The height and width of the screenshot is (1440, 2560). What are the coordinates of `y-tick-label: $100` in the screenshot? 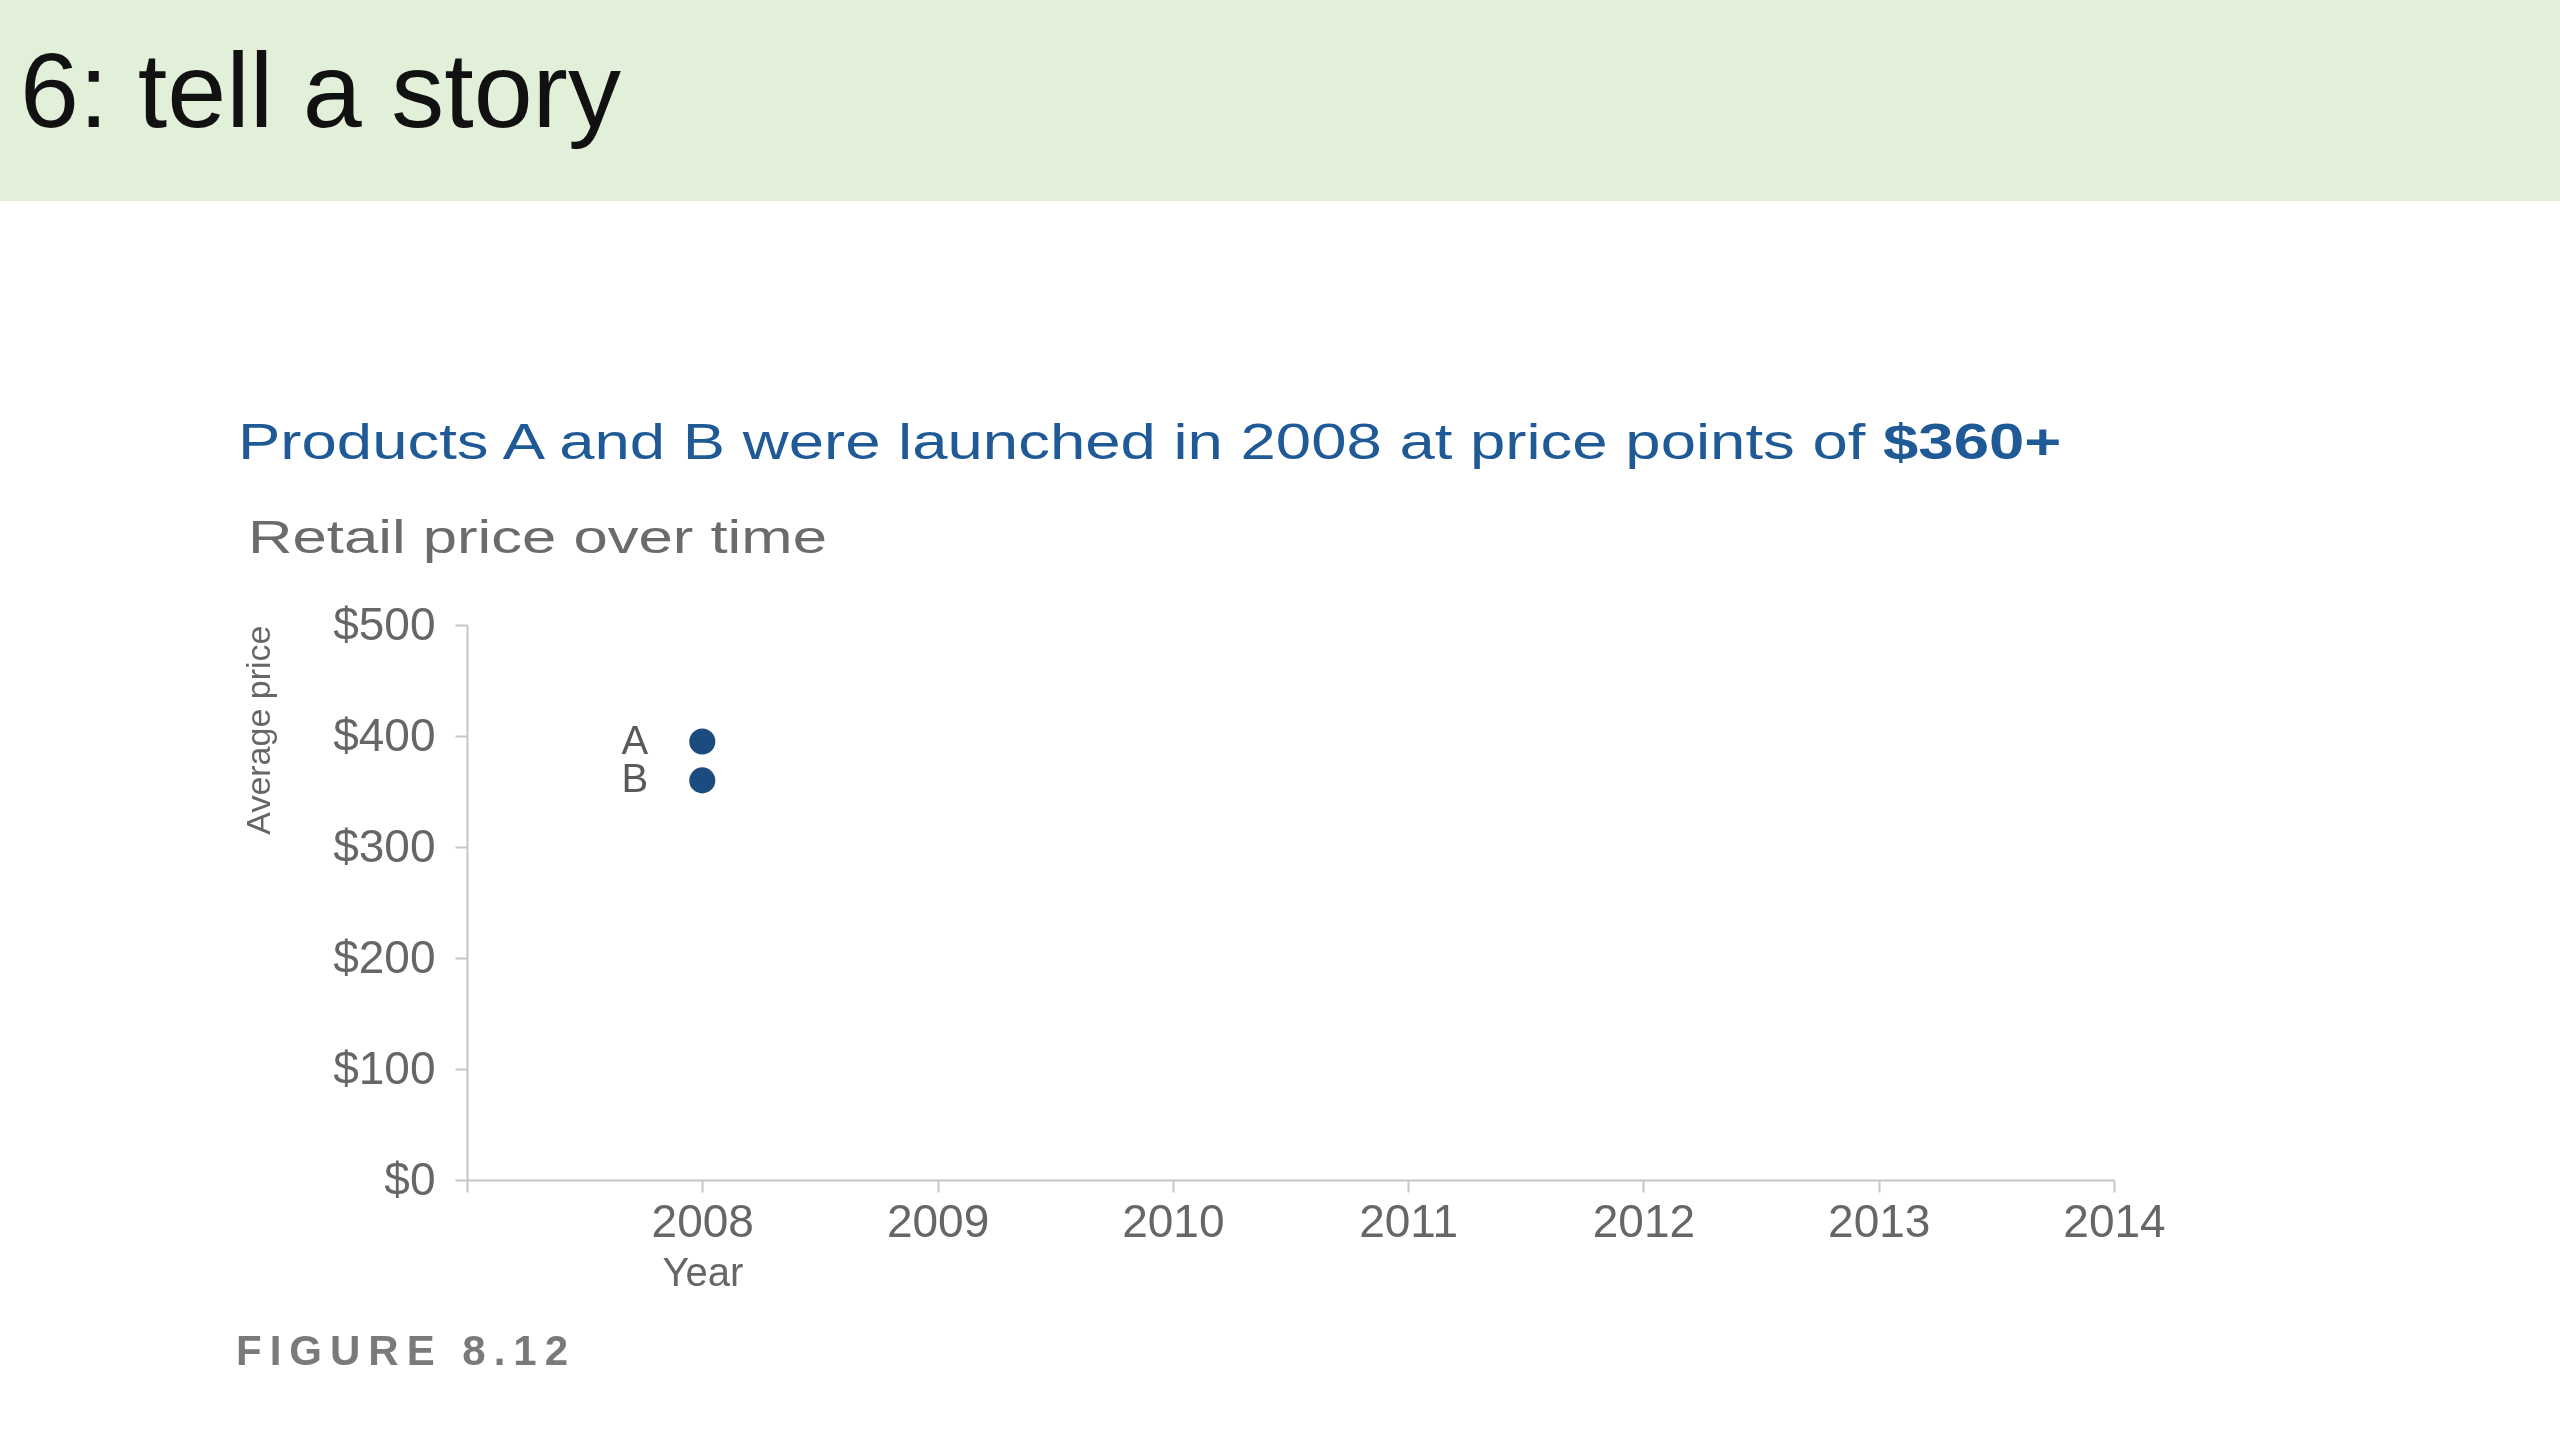 It's located at (384, 1067).